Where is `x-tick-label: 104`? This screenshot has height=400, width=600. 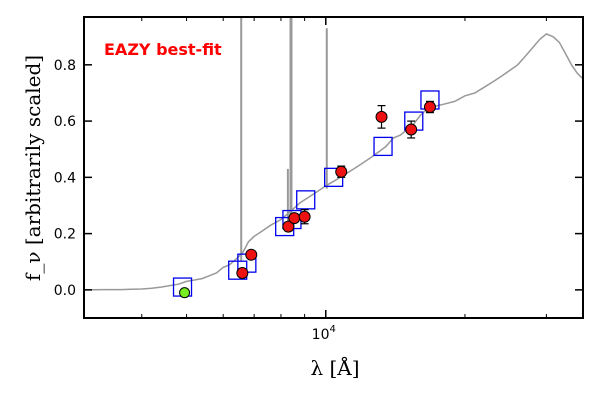 x-tick-label: 104 is located at coordinates (324, 333).